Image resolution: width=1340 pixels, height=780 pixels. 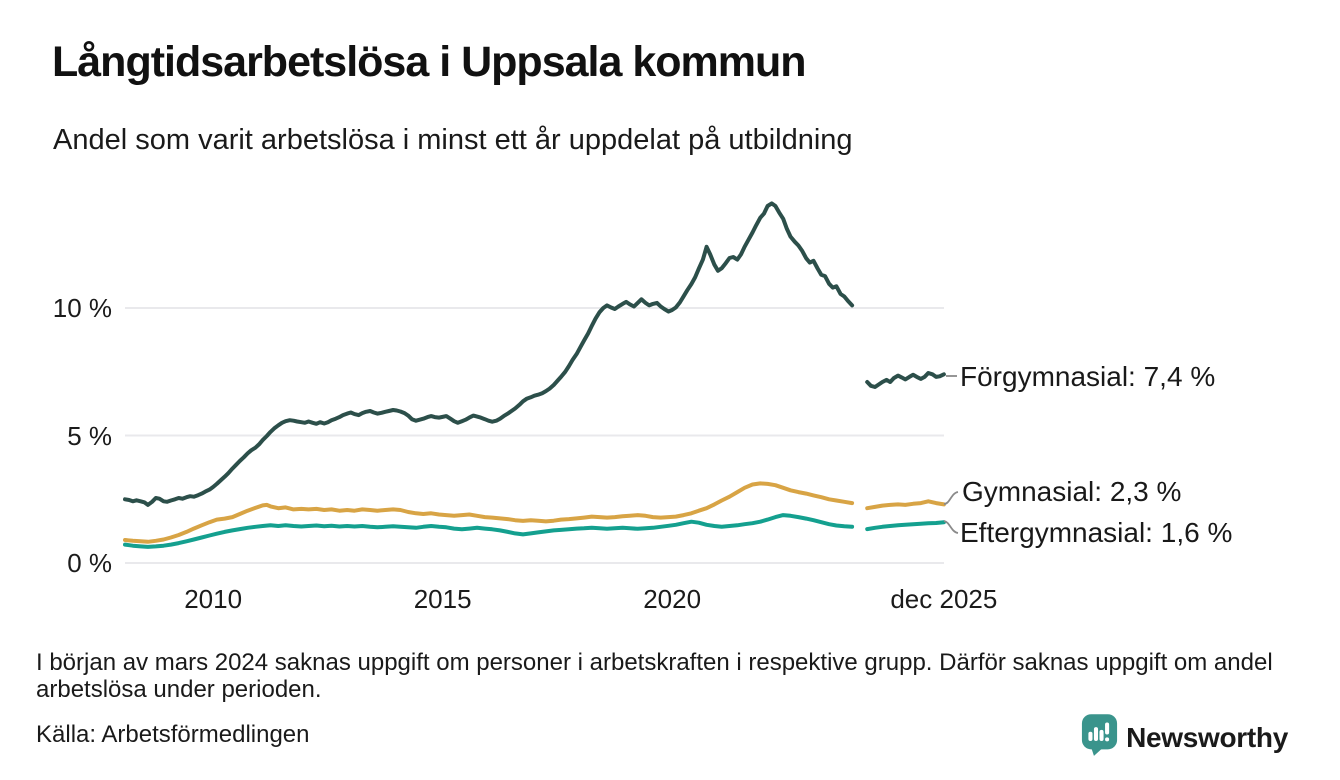 I want to click on series-label-gymnasial: Gymnasial: 2,3 %, so click(x=1072, y=491).